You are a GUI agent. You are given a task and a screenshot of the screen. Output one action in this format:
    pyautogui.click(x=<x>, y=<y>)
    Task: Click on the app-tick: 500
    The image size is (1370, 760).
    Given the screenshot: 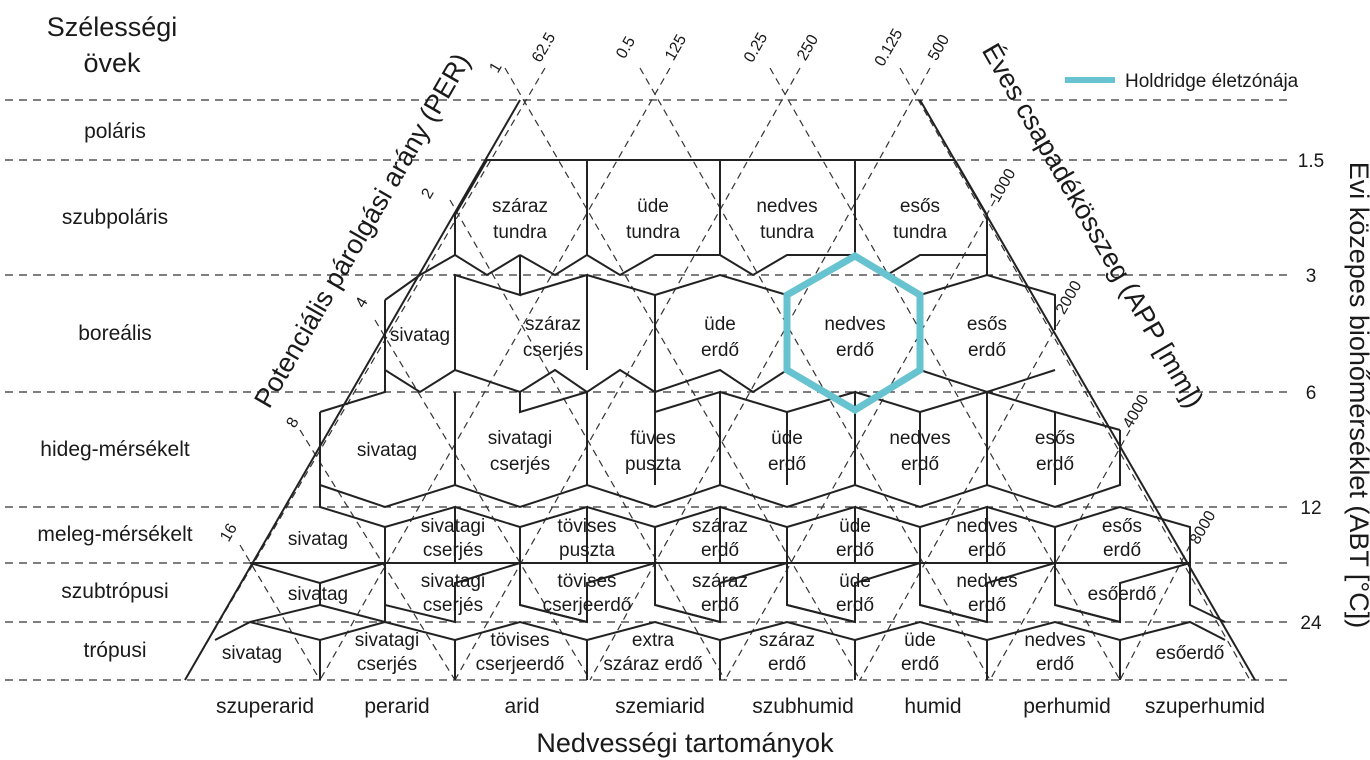 What is the action you would take?
    pyautogui.click(x=939, y=48)
    